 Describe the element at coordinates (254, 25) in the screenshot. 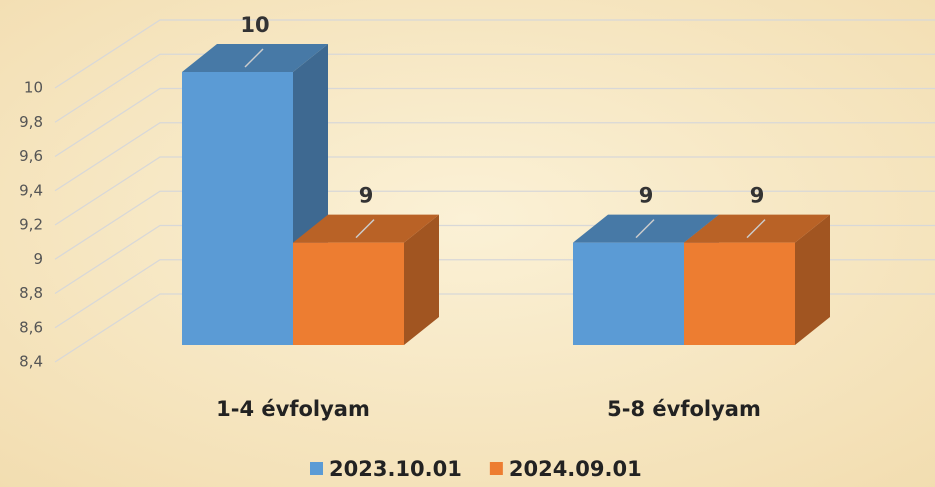

I see `value-label: 10` at that location.